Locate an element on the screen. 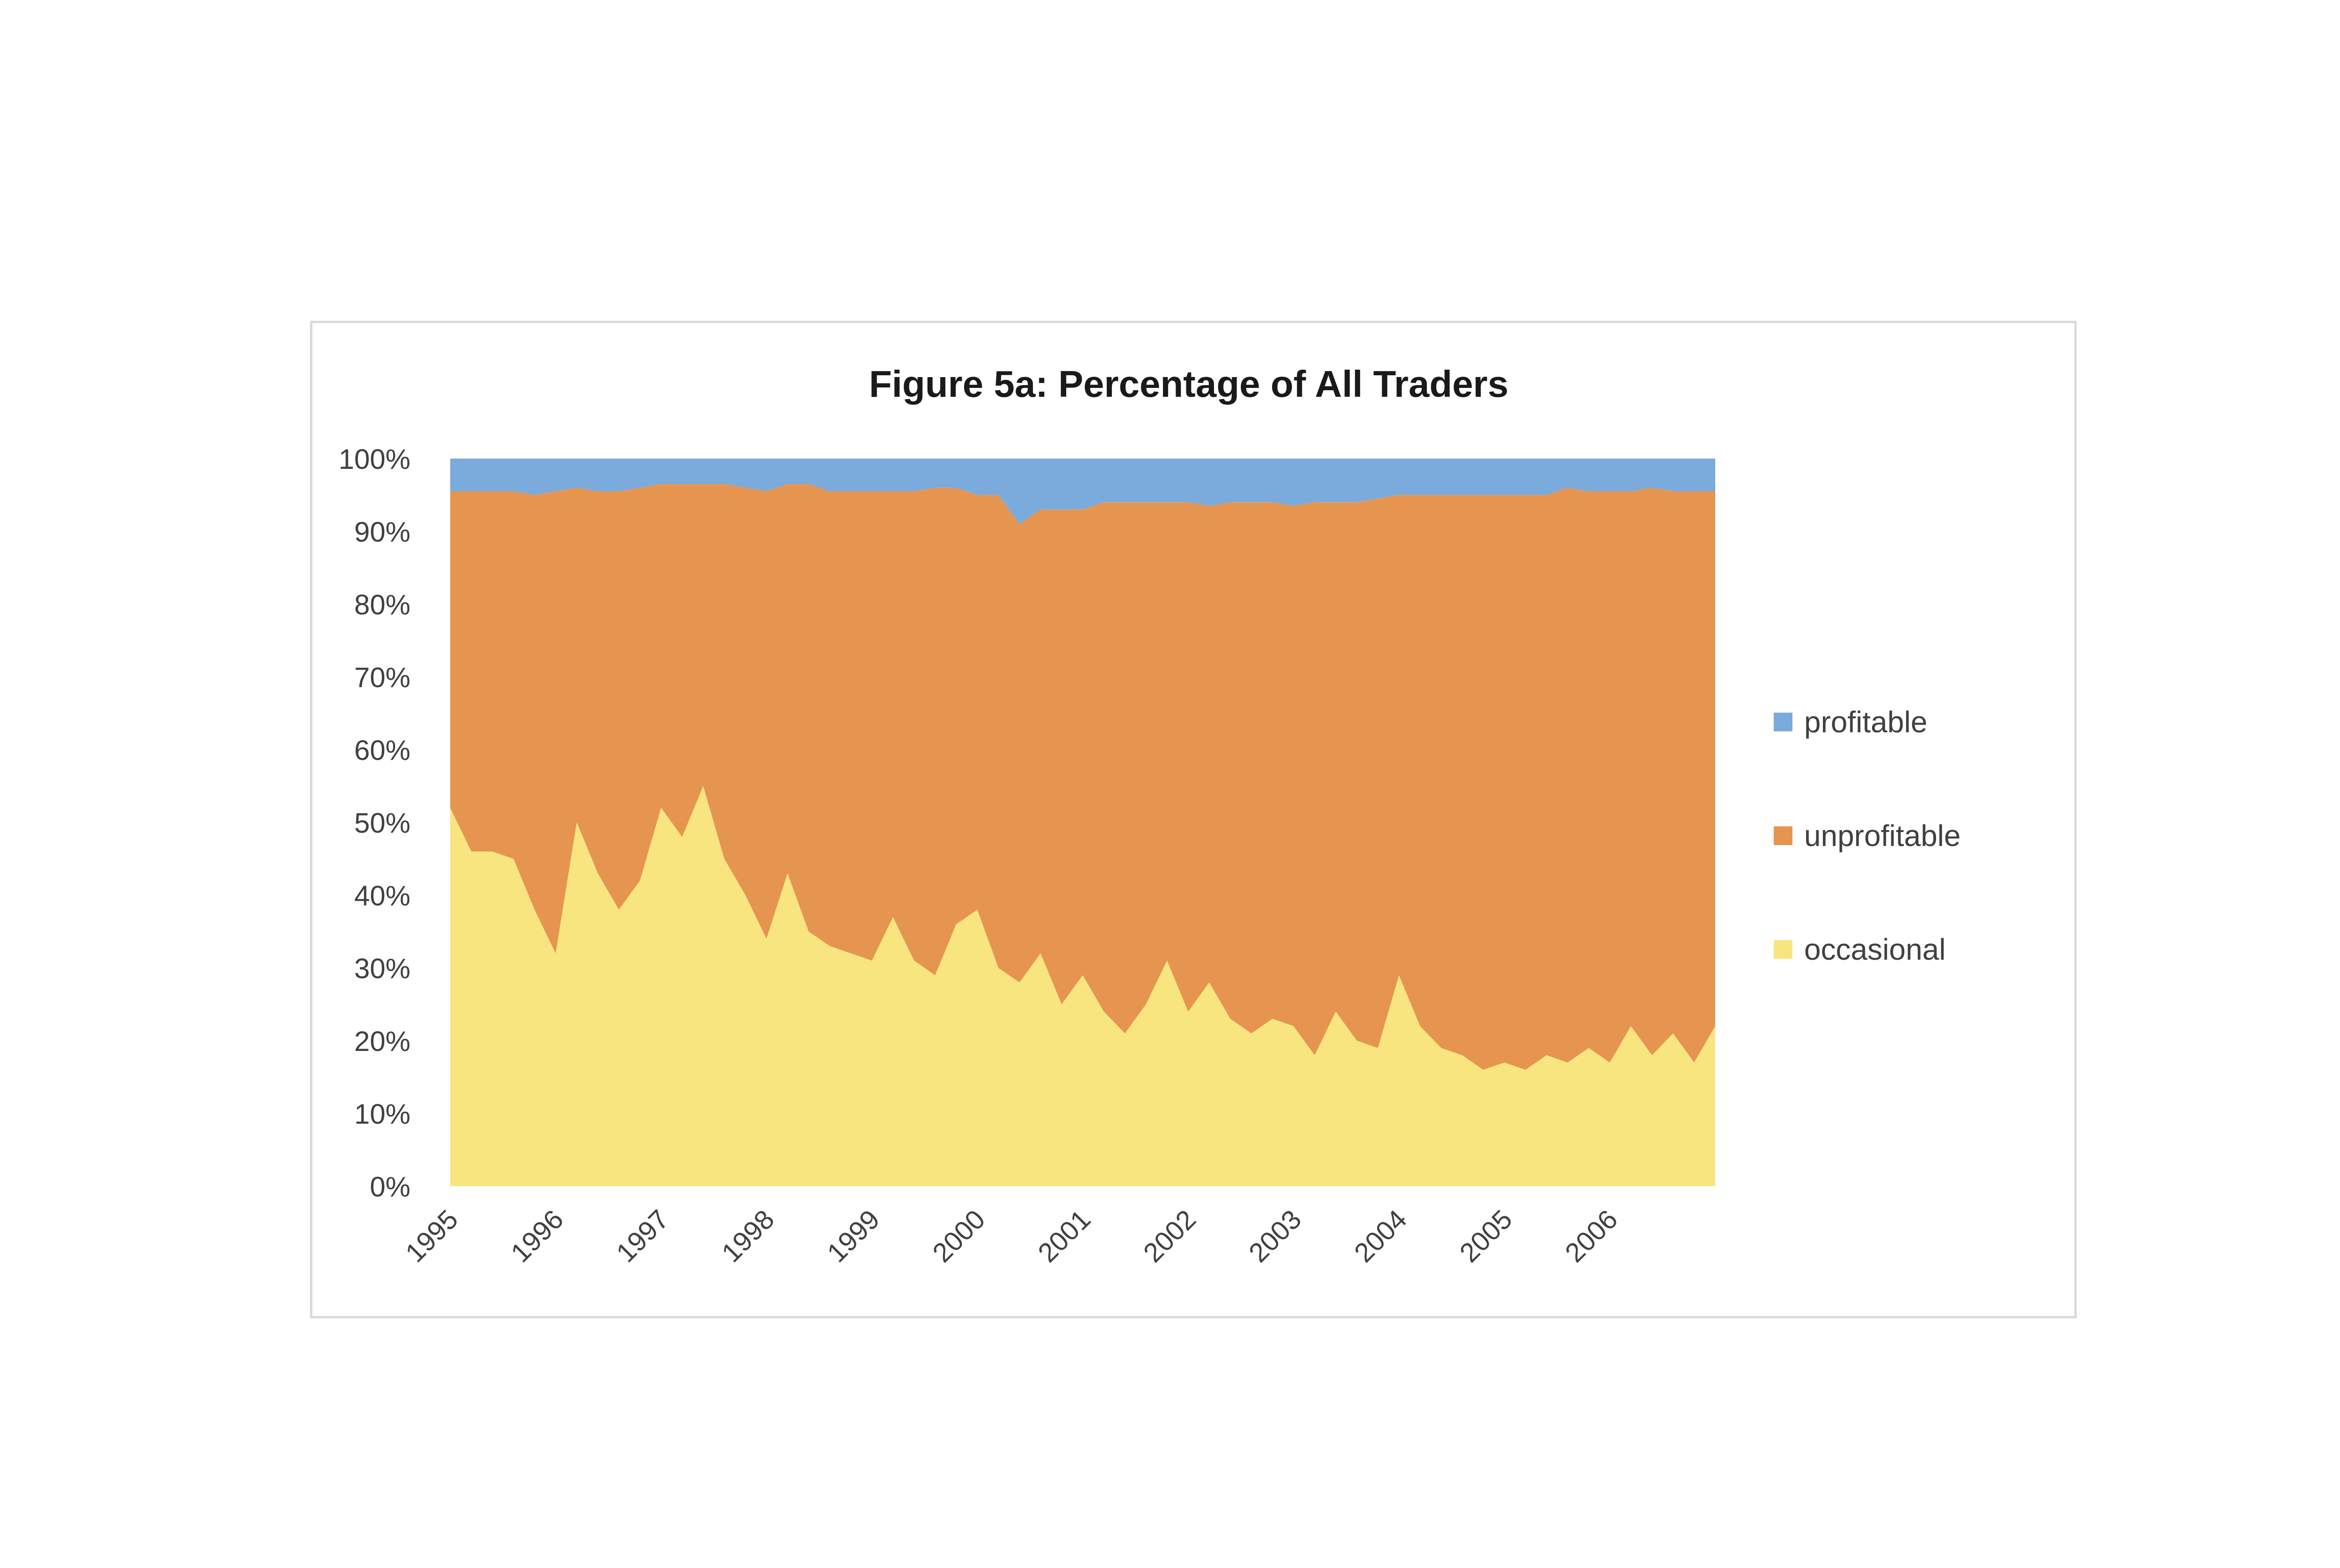  y-tick-label: 70% is located at coordinates (382, 677).